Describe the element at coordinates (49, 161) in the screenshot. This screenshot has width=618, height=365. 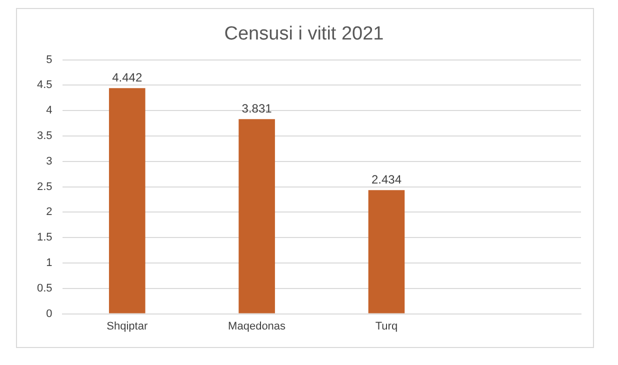
I see `y-tick-label: 3` at that location.